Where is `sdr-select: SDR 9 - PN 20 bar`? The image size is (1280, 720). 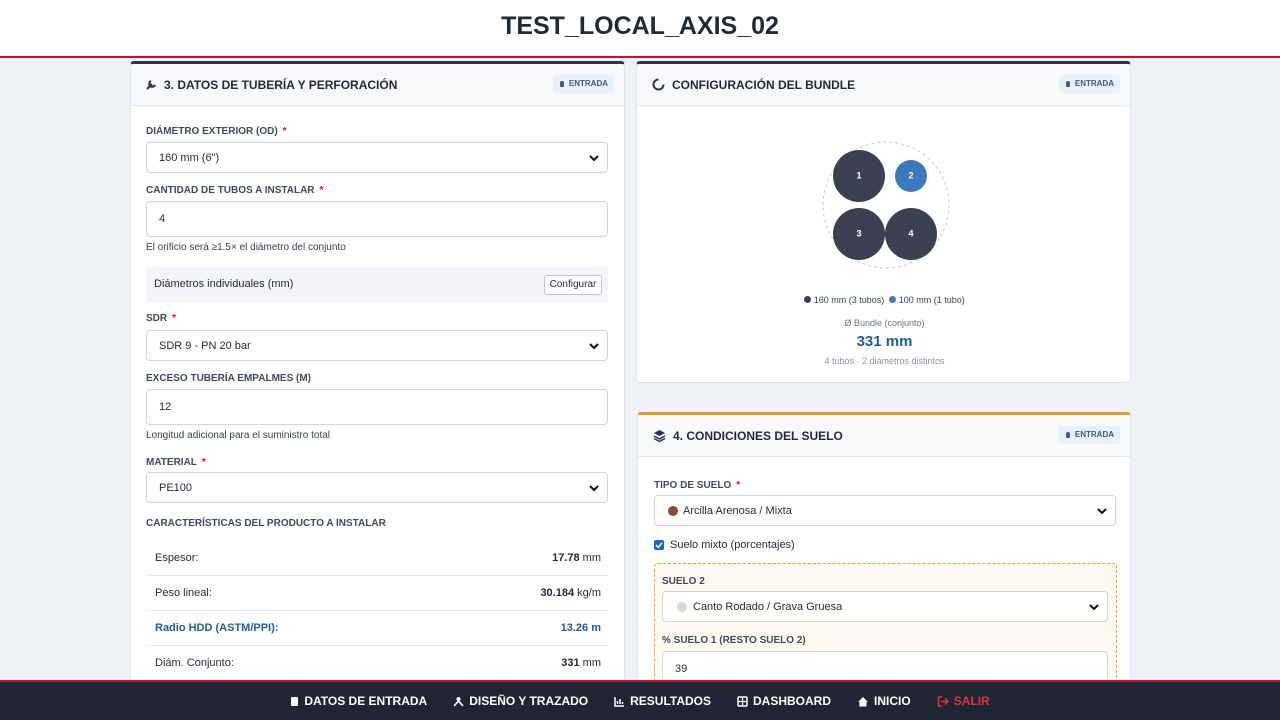
sdr-select: SDR 9 - PN 20 bar is located at coordinates (377, 345).